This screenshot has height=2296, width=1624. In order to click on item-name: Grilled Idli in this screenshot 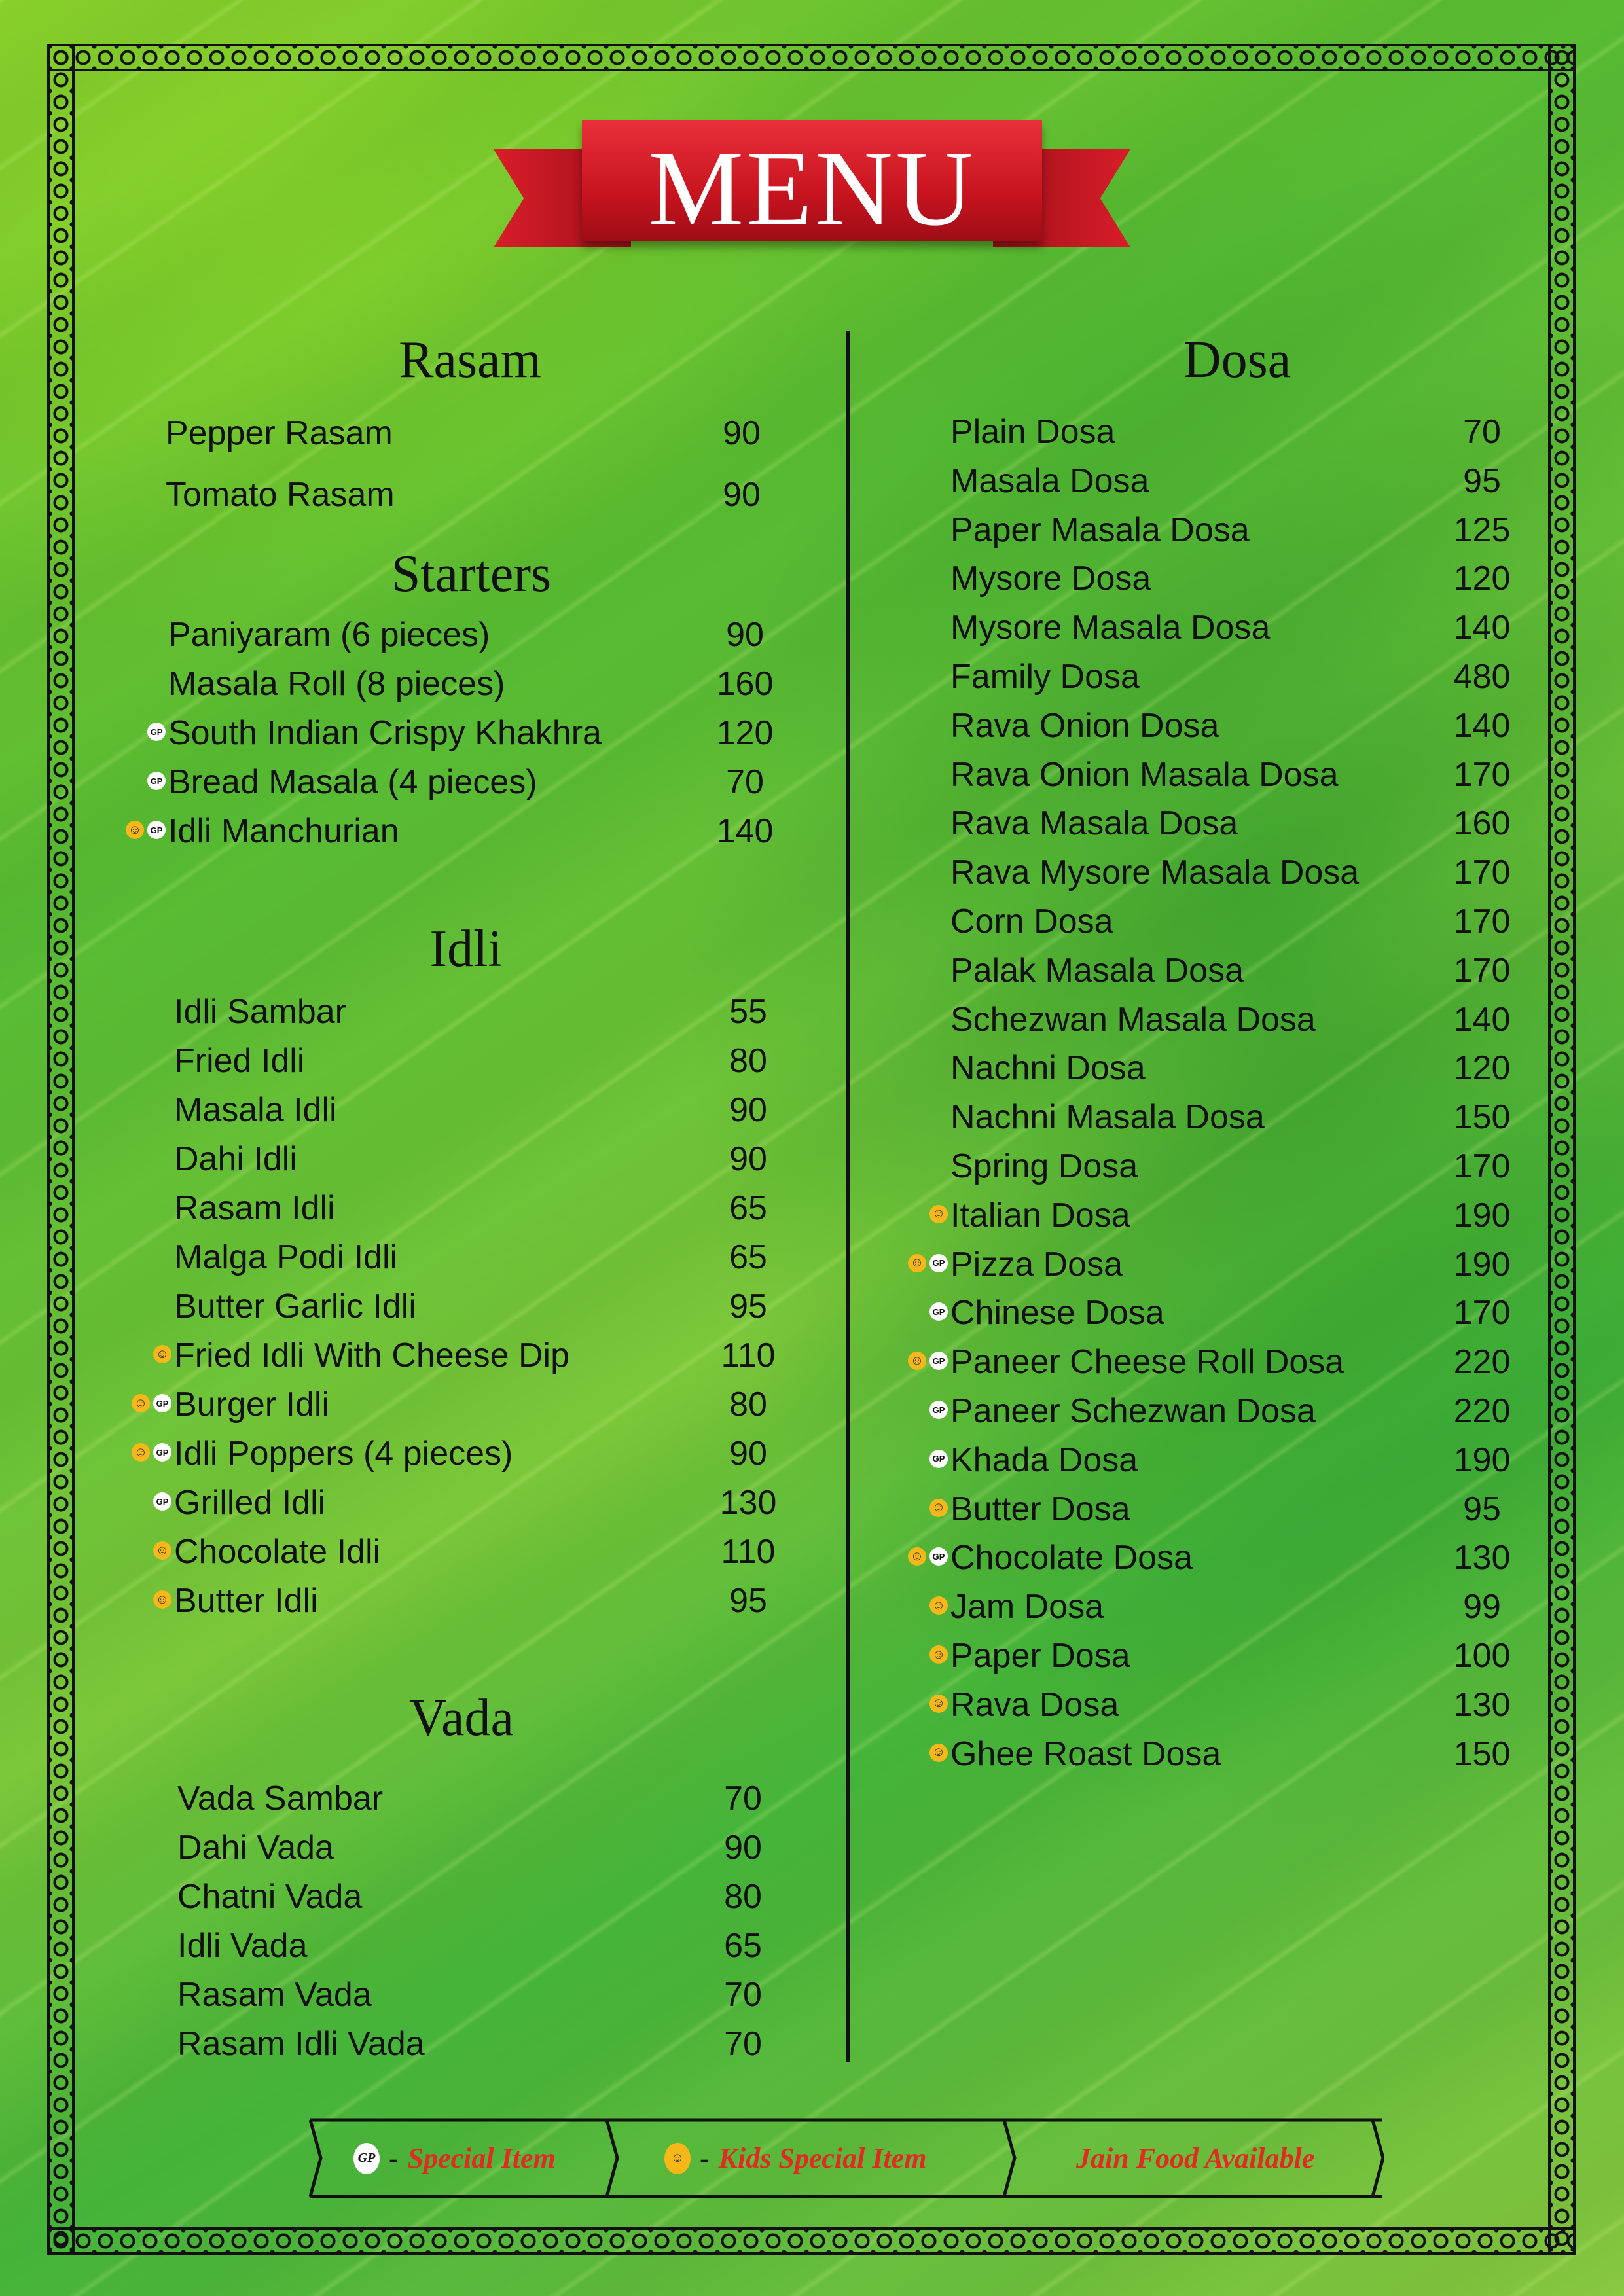, I will do `click(250, 1503)`.